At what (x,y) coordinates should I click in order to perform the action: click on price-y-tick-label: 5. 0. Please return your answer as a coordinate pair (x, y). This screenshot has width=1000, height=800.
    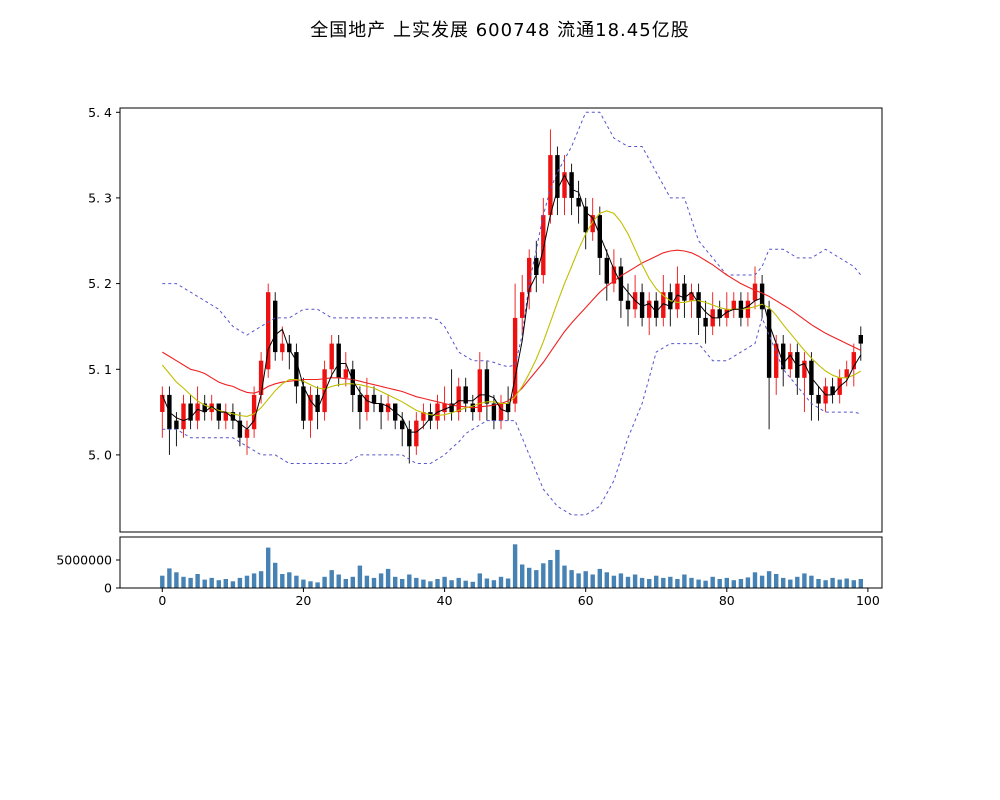
    Looking at the image, I should click on (100, 454).